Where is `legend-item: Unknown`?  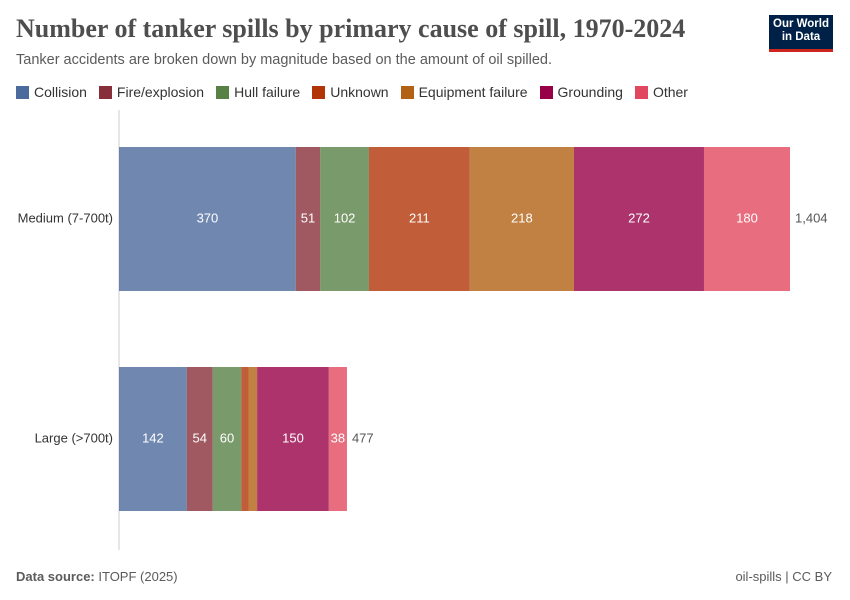
legend-item: Unknown is located at coordinates (350, 92).